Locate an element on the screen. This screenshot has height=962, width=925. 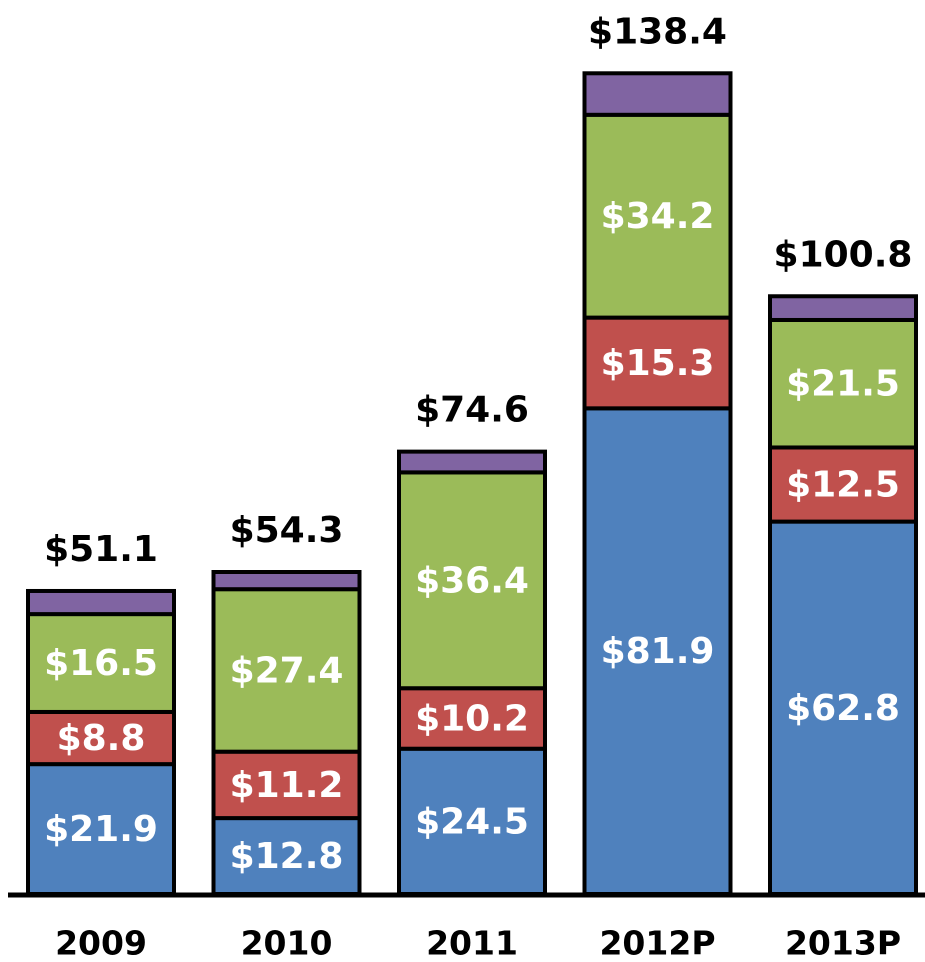
x-tick-label: 2010 is located at coordinates (287, 943).